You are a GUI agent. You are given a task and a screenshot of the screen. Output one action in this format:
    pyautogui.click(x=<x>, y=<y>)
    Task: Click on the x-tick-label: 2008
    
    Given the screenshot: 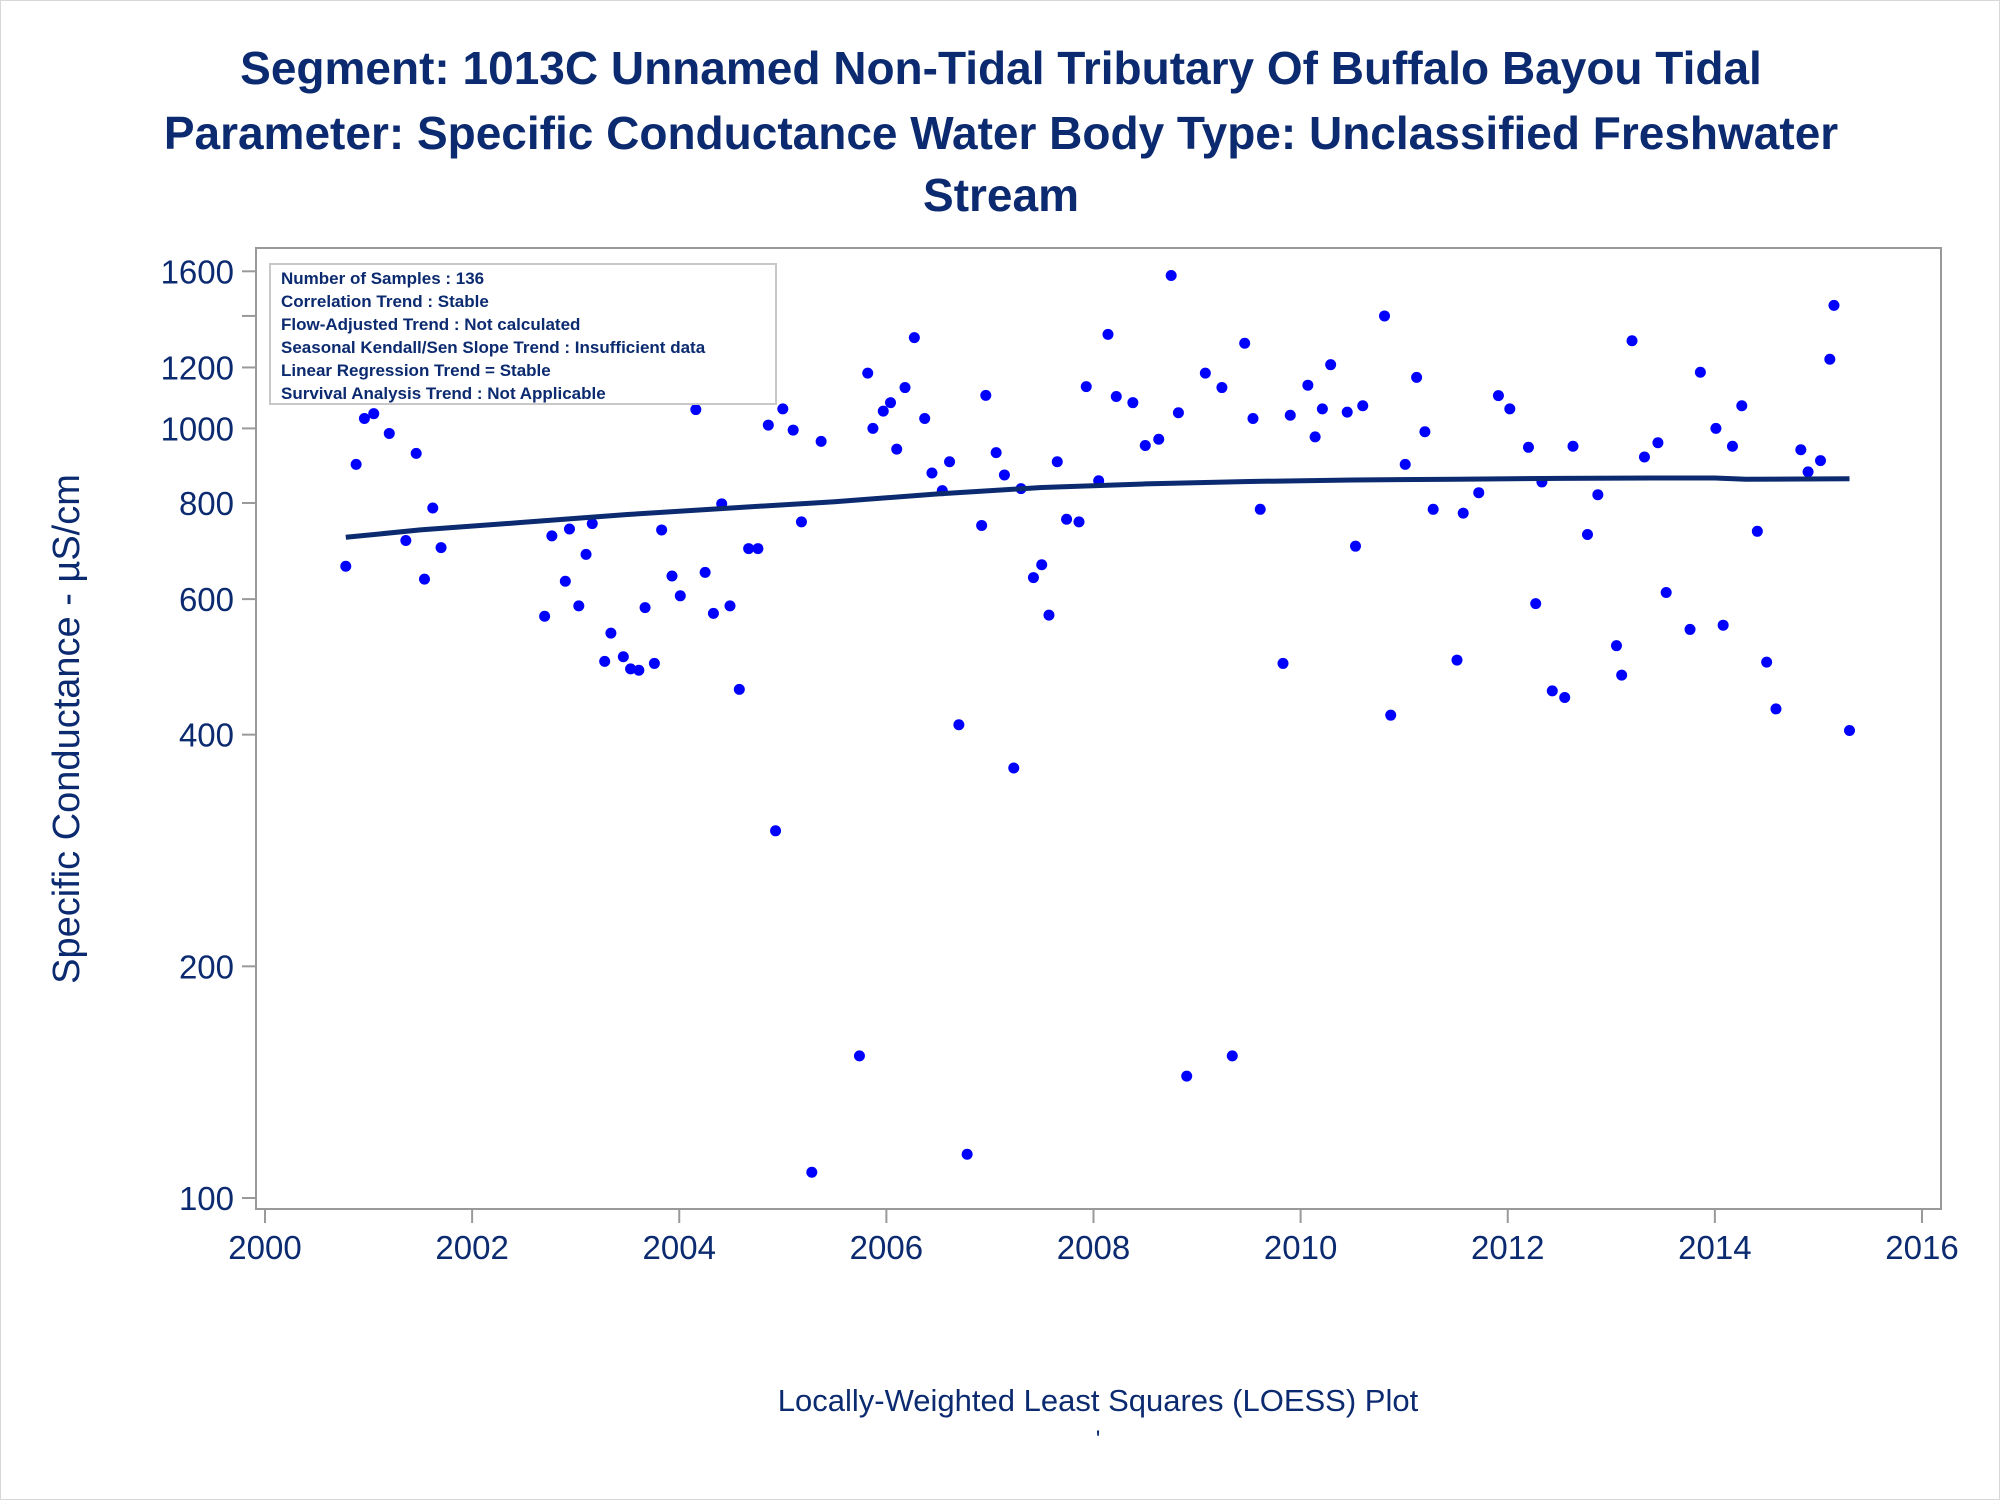 What is the action you would take?
    pyautogui.click(x=1093, y=1247)
    